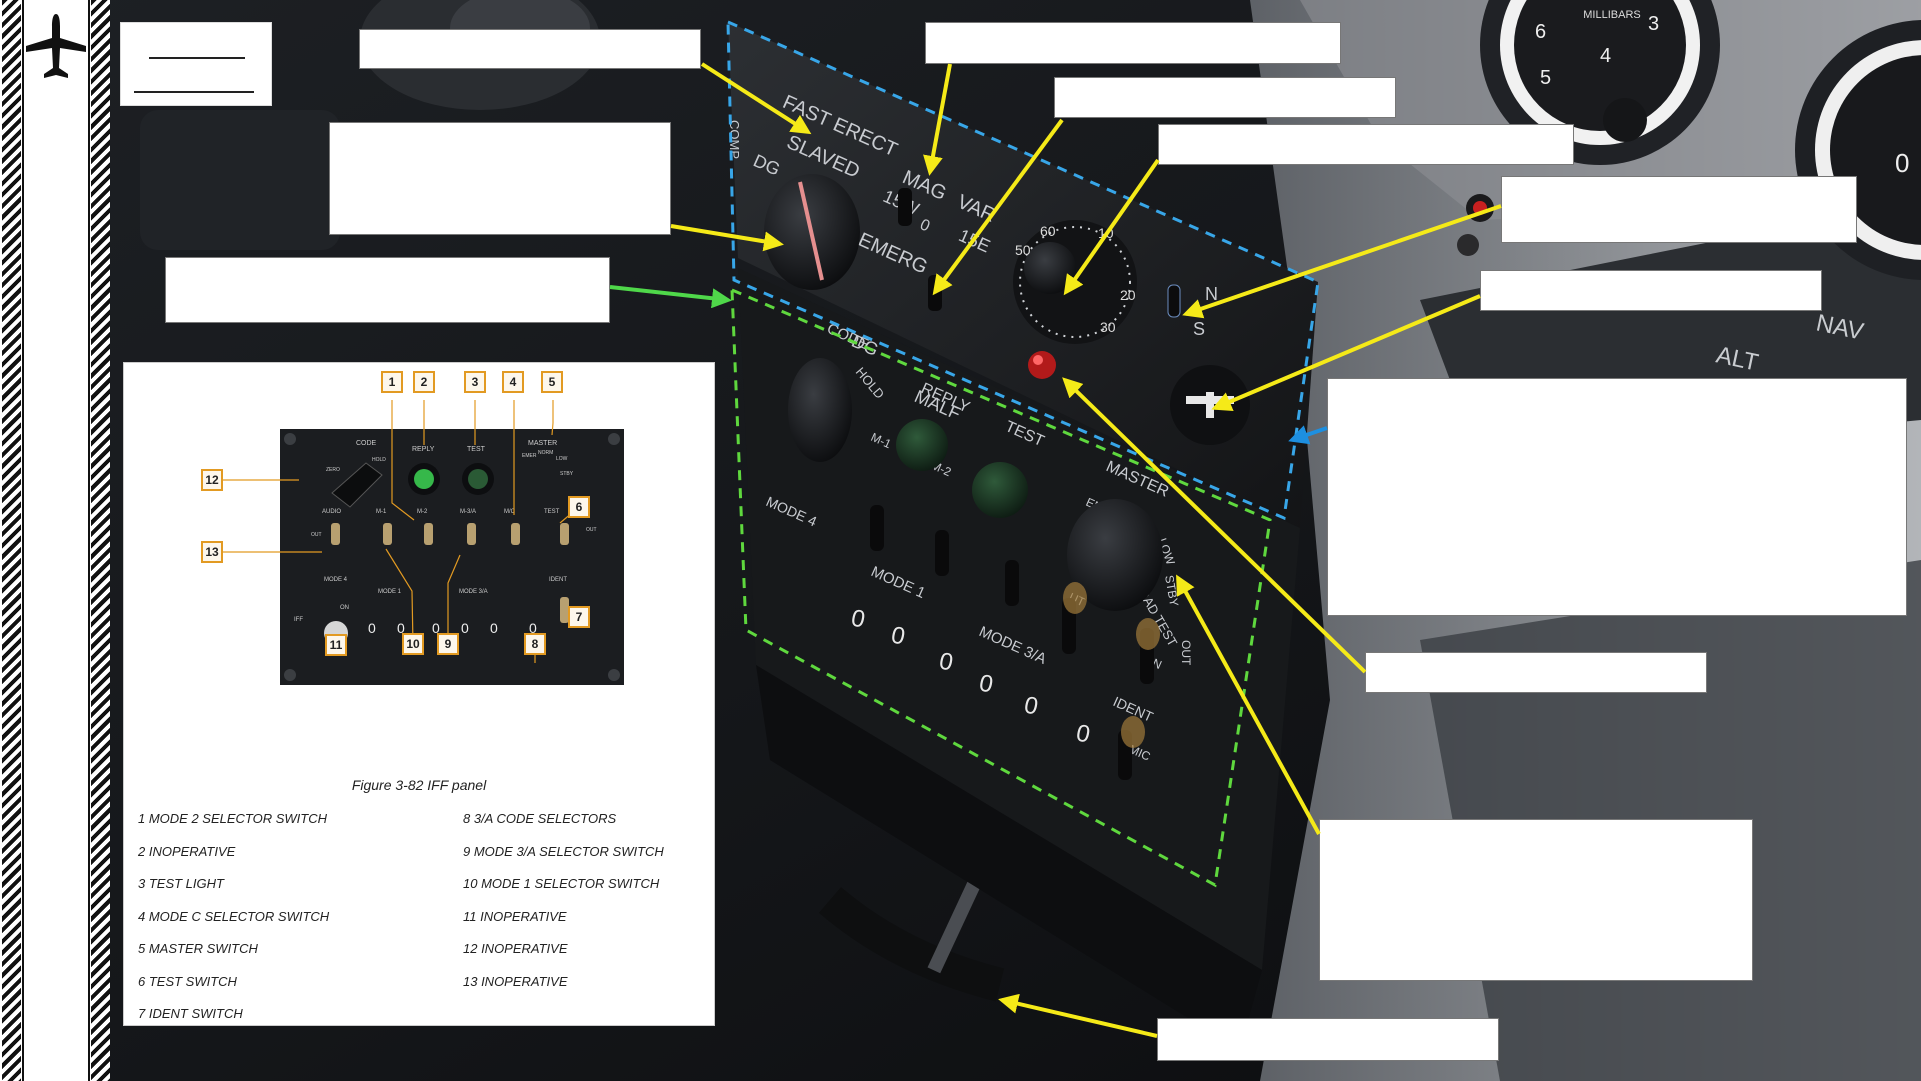  I want to click on millibars-label: MILLIBARS, so click(1611, 15).